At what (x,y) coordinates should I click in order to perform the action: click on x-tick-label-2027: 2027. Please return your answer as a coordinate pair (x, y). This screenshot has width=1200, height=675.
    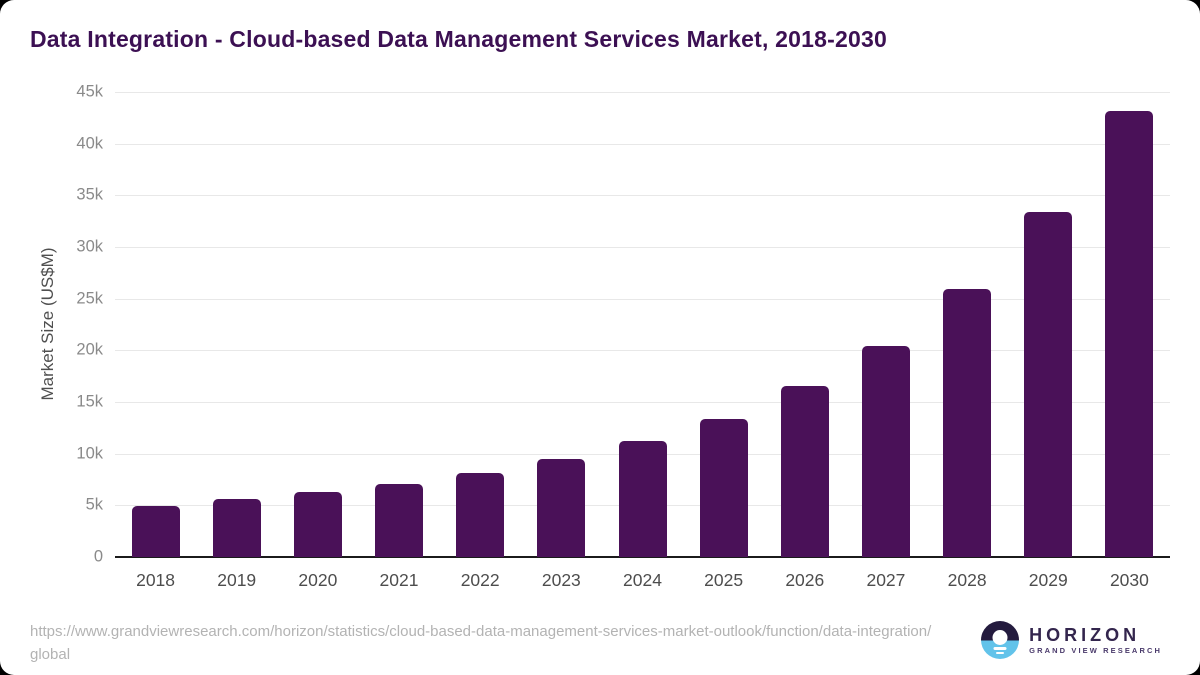
    Looking at the image, I should click on (886, 580).